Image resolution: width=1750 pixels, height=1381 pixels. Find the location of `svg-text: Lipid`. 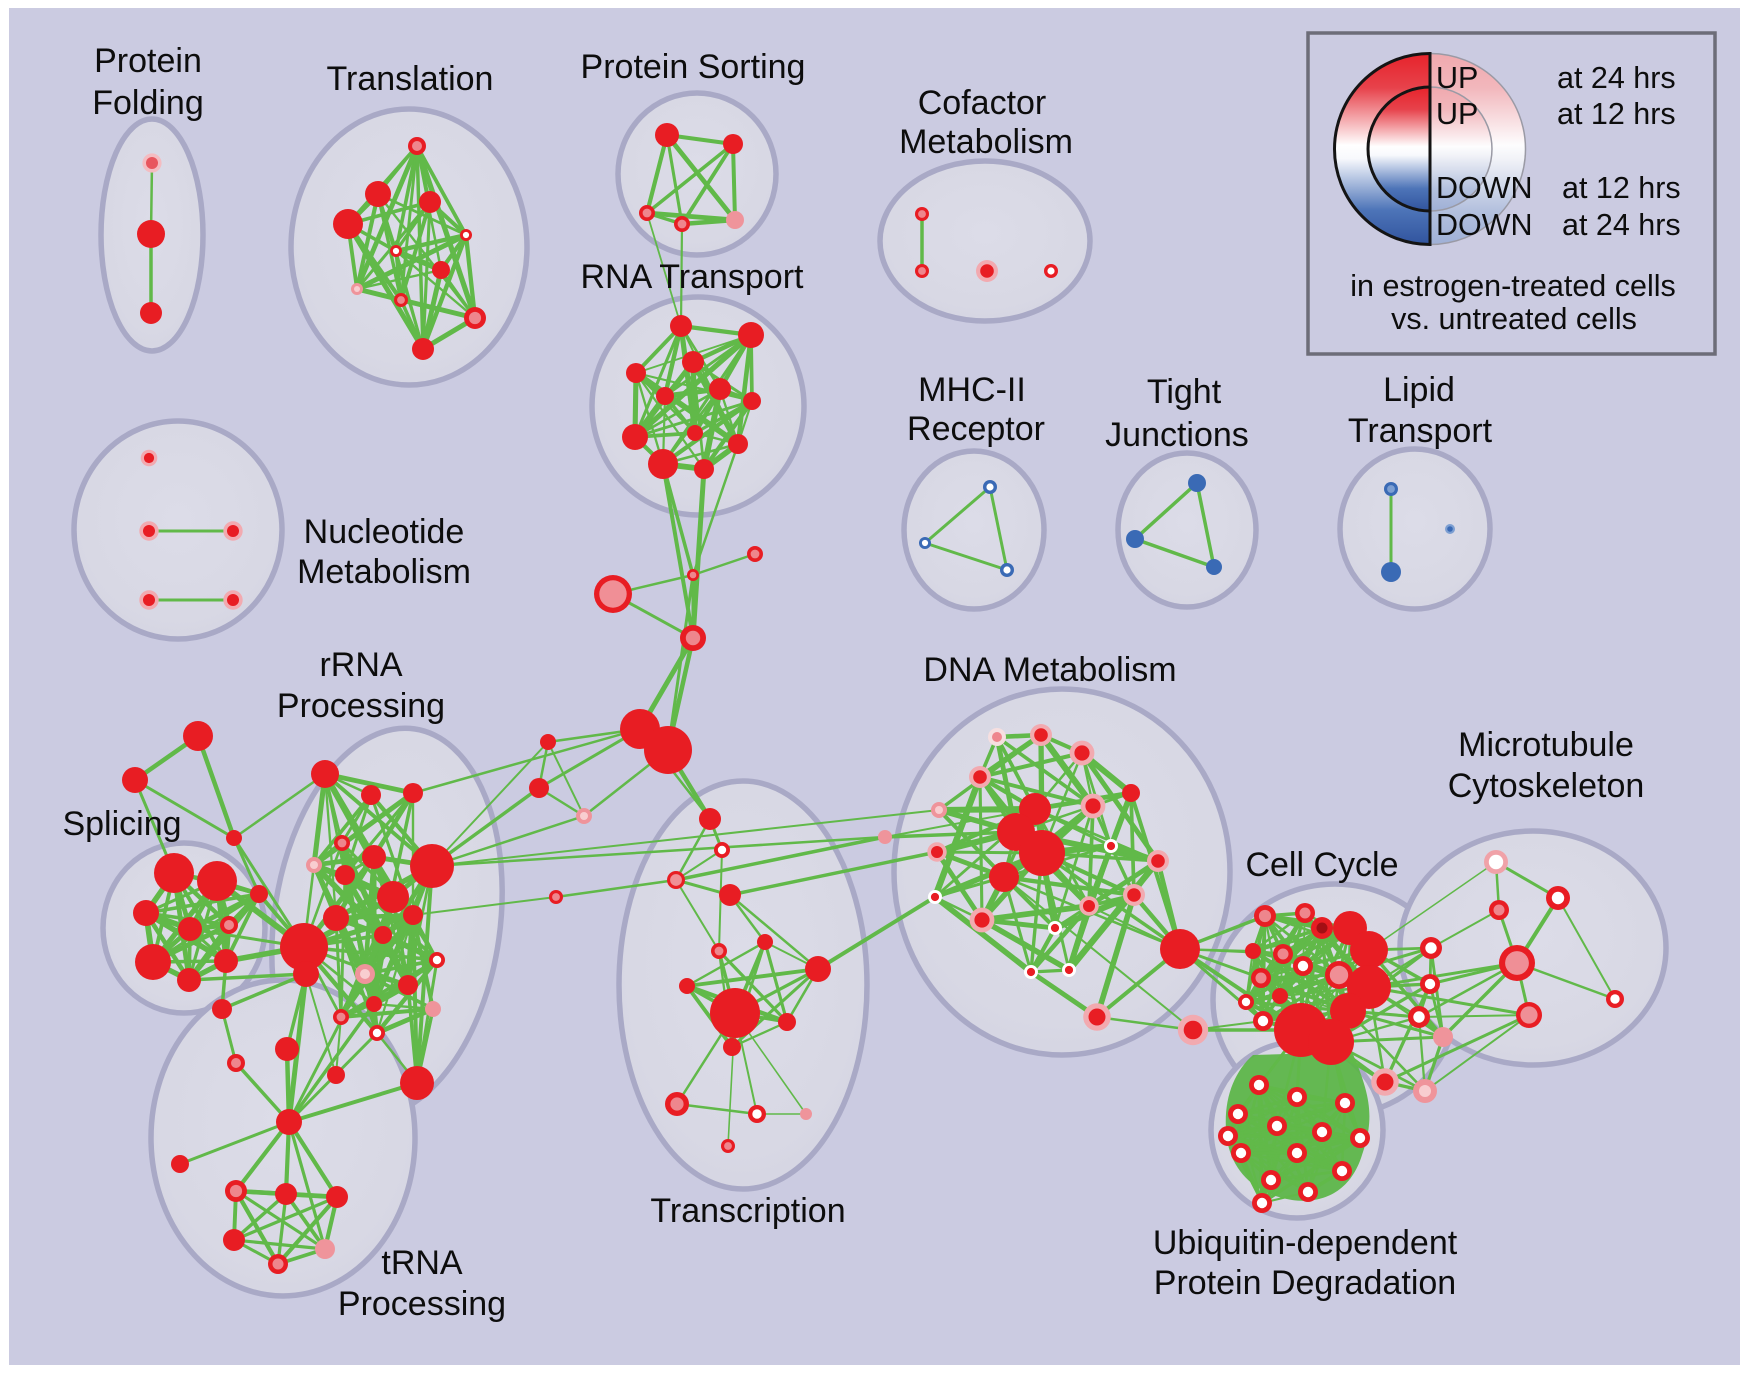

svg-text: Lipid is located at coordinates (1419, 390).